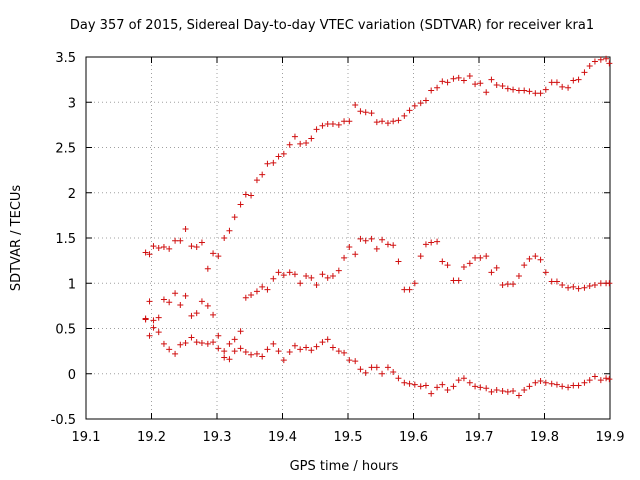 This screenshot has width=640, height=480. Describe the element at coordinates (63, 239) in the screenshot. I see `y-tick-labels: -0.5 0 0.5 1 1.5 2 2.5 3 3.5` at that location.